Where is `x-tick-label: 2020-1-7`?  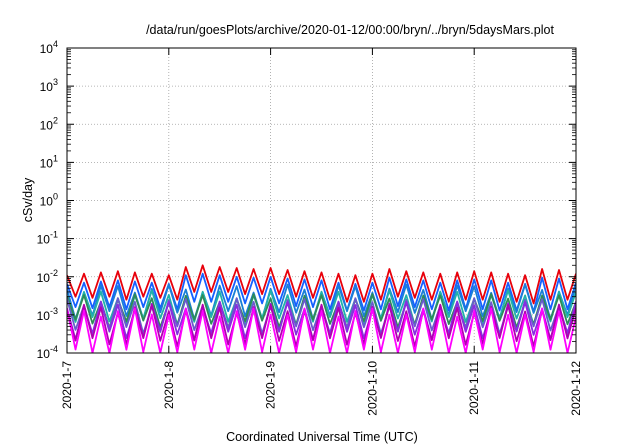 x-tick-label: 2020-1-7 is located at coordinates (67, 385).